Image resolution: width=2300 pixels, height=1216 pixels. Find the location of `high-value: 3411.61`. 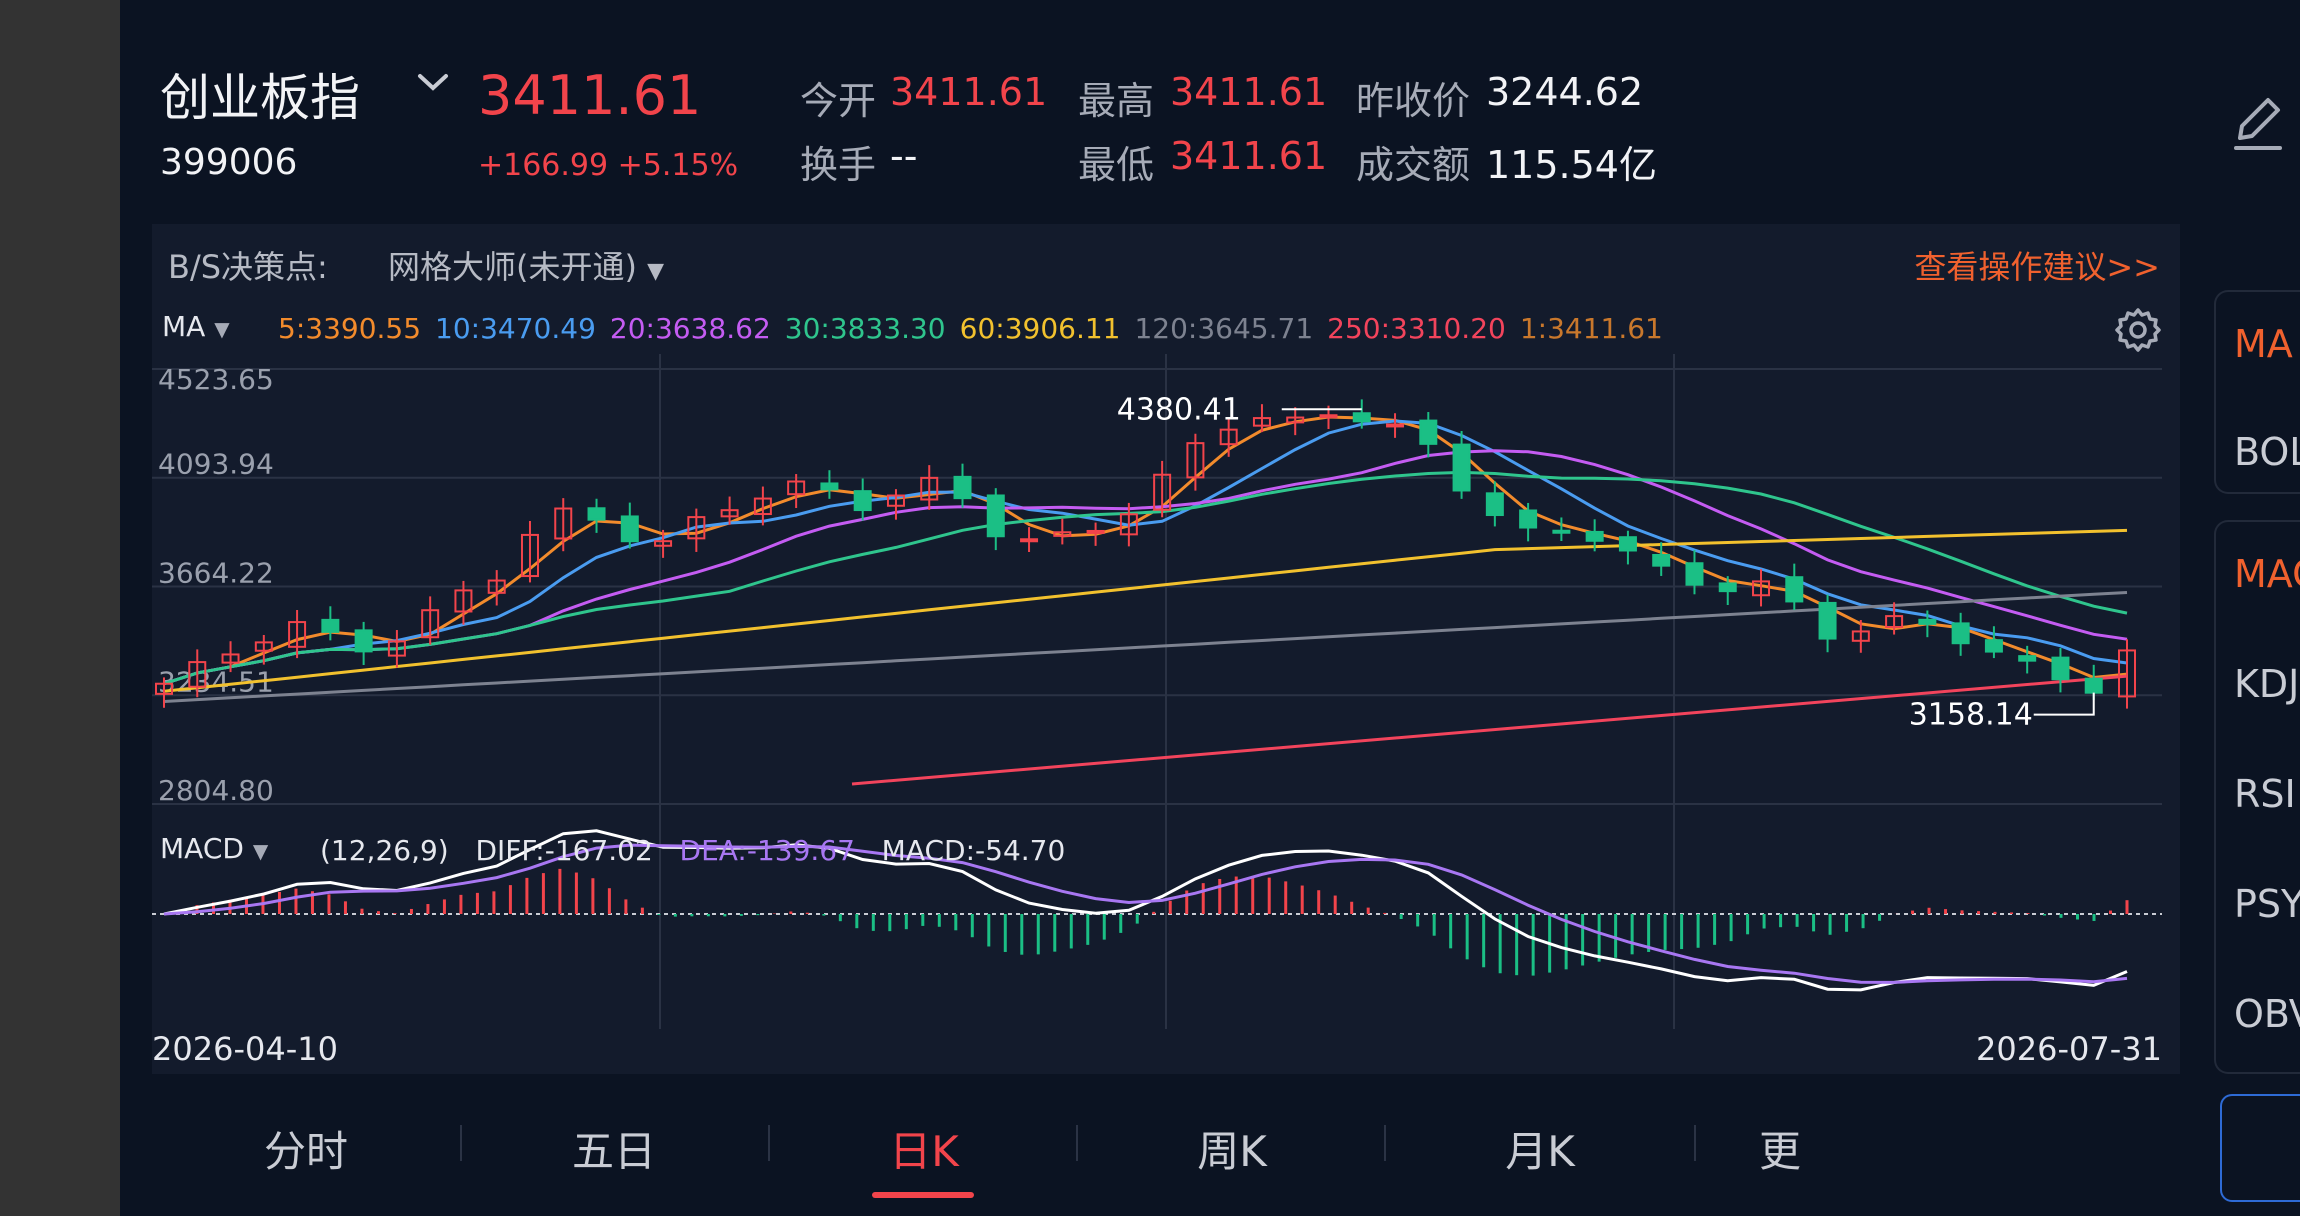

high-value: 3411.61 is located at coordinates (1249, 92).